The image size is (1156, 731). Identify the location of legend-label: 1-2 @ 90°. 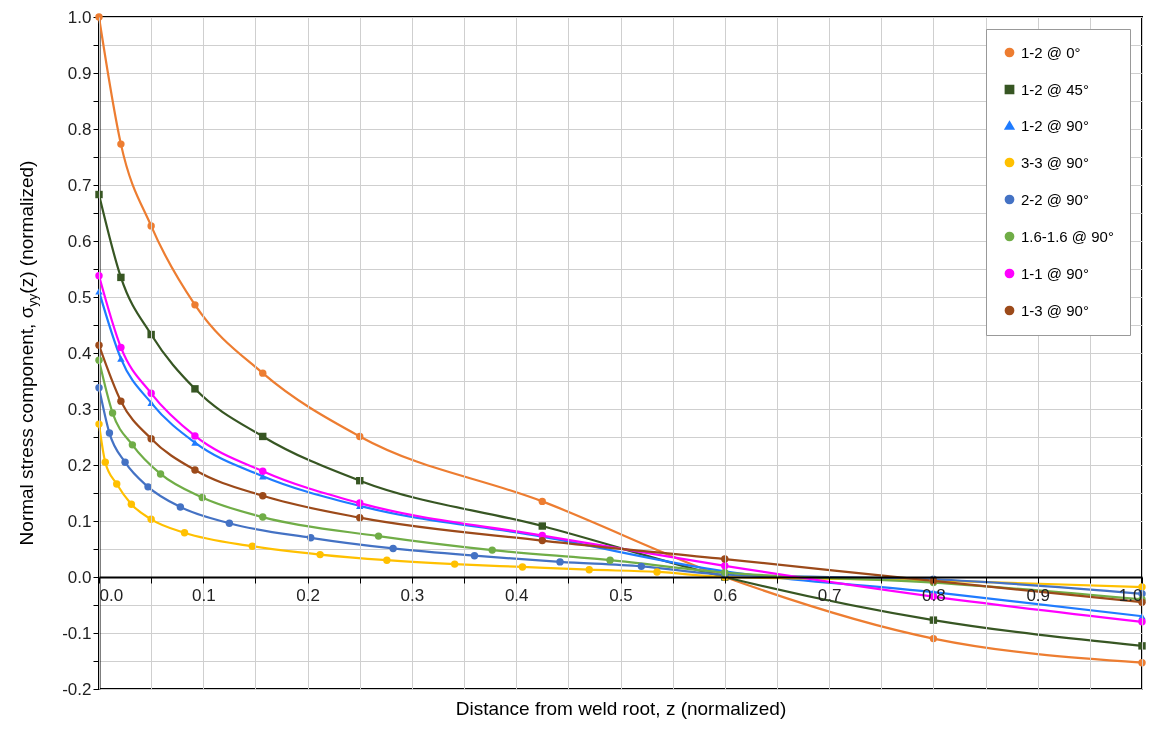
(1055, 125).